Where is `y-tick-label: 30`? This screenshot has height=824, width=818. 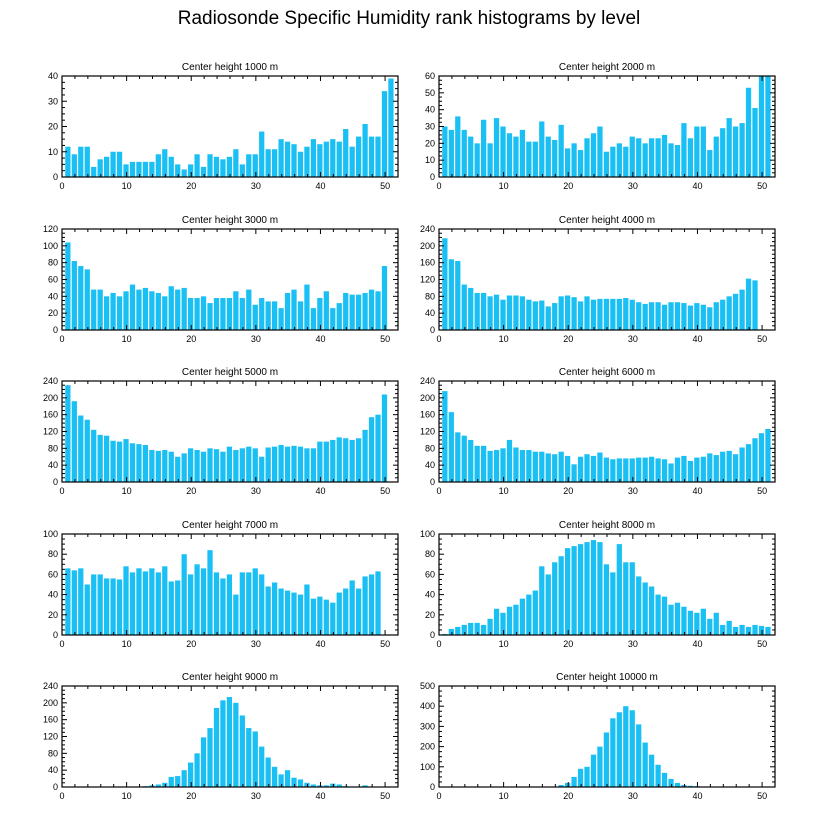 y-tick-label: 30 is located at coordinates (53, 101).